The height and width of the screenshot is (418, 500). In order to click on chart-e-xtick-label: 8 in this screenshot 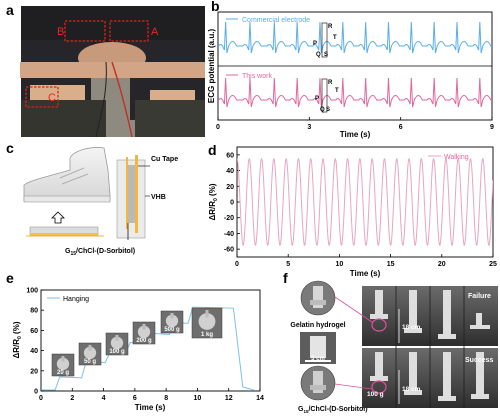, I will do `click(166, 398)`.